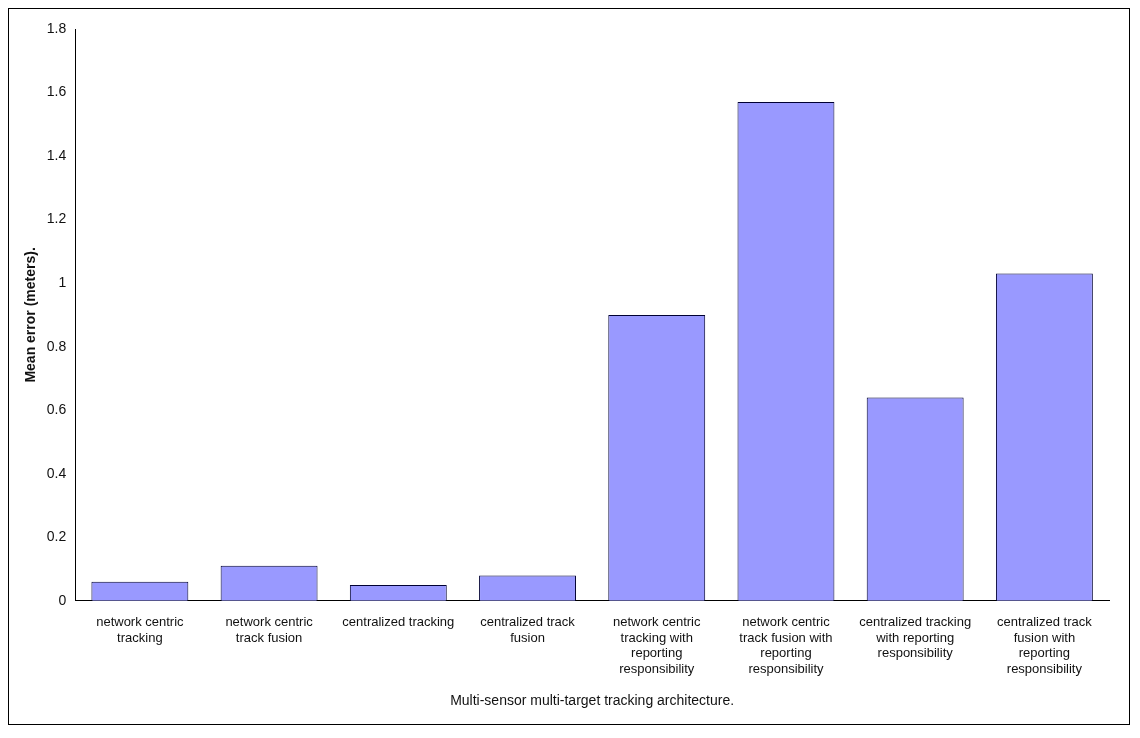  I want to click on y-tick-label: 0, so click(62, 599).